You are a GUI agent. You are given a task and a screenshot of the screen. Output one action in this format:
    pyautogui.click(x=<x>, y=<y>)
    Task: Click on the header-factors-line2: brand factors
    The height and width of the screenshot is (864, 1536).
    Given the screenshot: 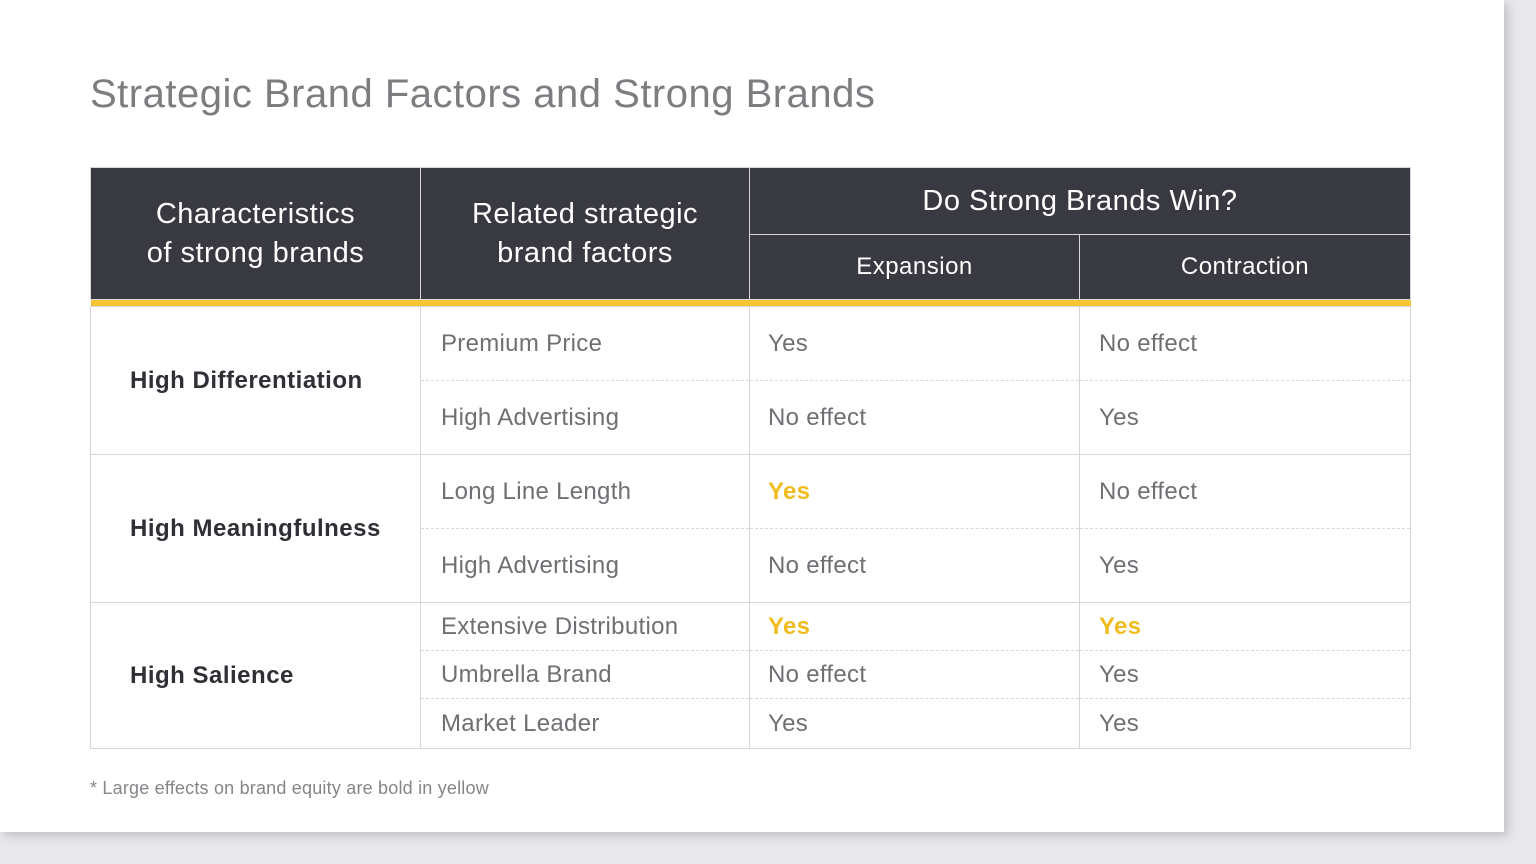 What is the action you would take?
    pyautogui.click(x=585, y=252)
    